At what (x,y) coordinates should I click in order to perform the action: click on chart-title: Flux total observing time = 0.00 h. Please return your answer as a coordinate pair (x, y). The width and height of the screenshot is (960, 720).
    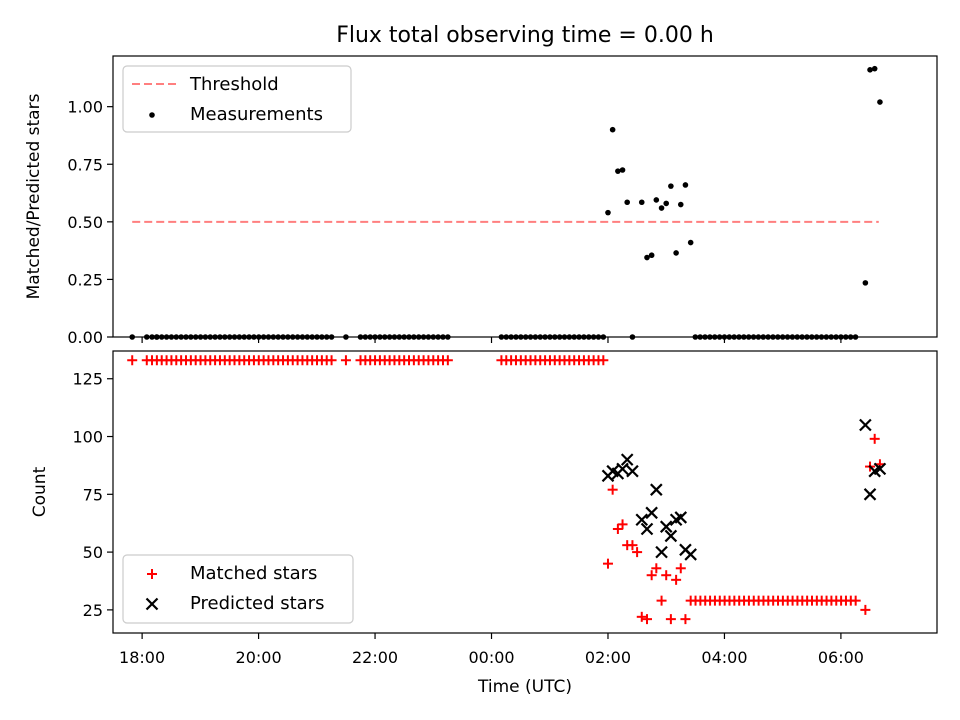
    Looking at the image, I should click on (525, 35).